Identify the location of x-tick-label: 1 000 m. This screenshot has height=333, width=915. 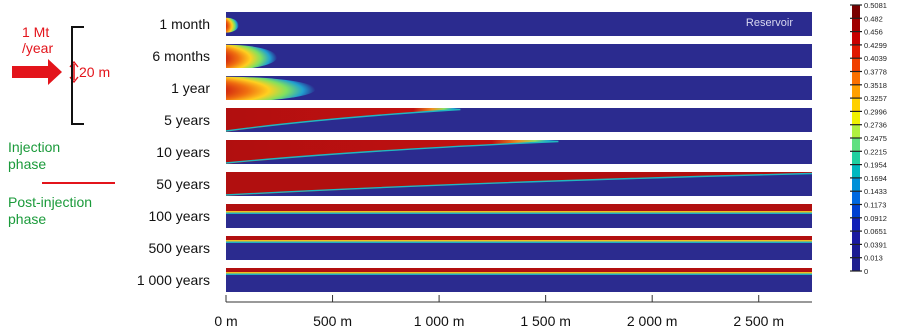
(439, 321).